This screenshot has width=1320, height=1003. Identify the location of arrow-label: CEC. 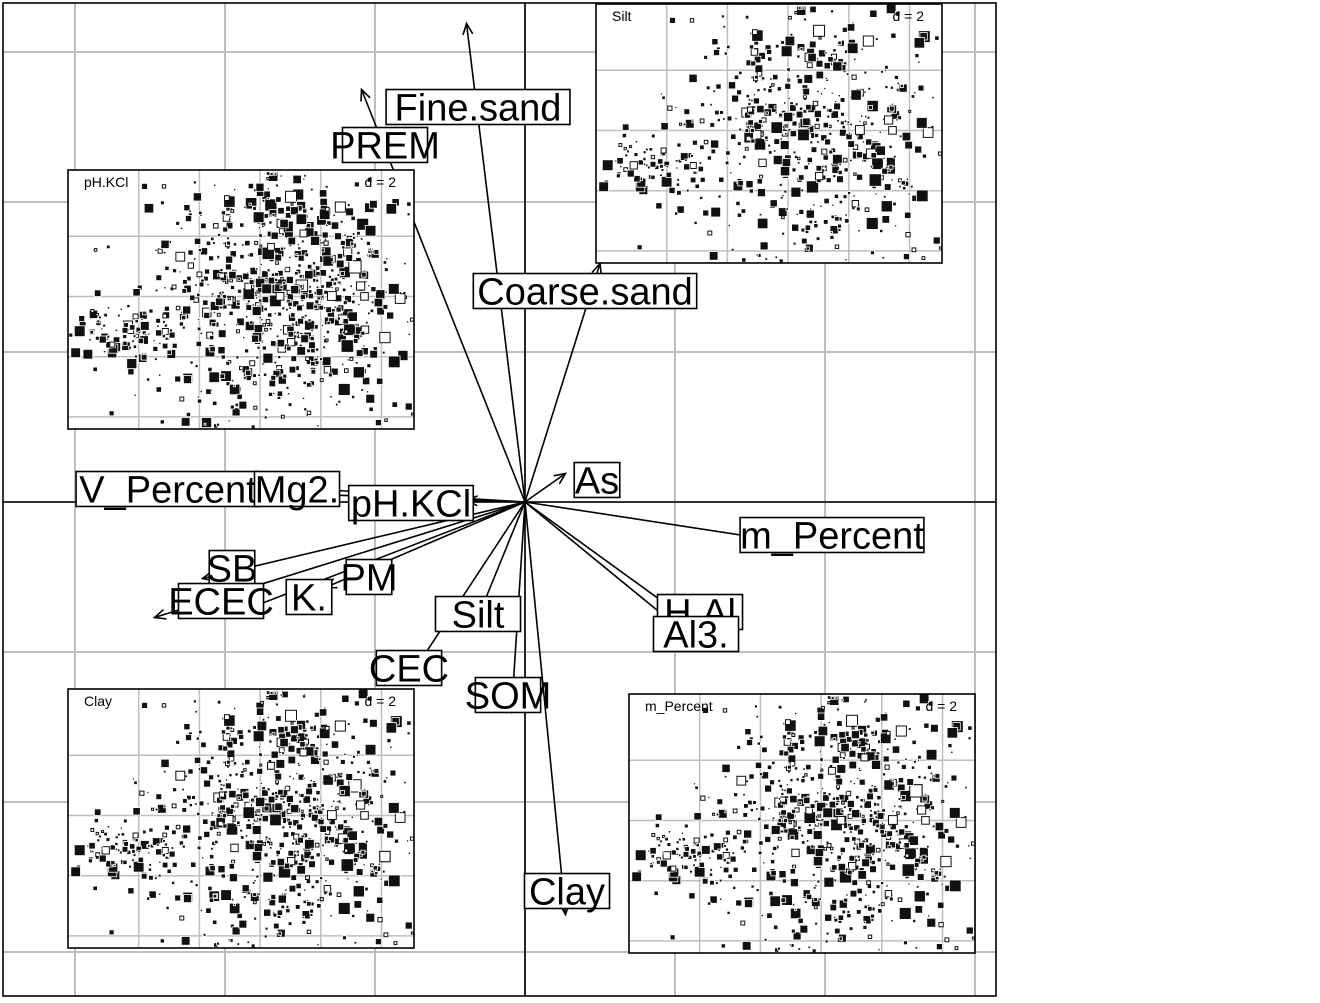
(409, 669).